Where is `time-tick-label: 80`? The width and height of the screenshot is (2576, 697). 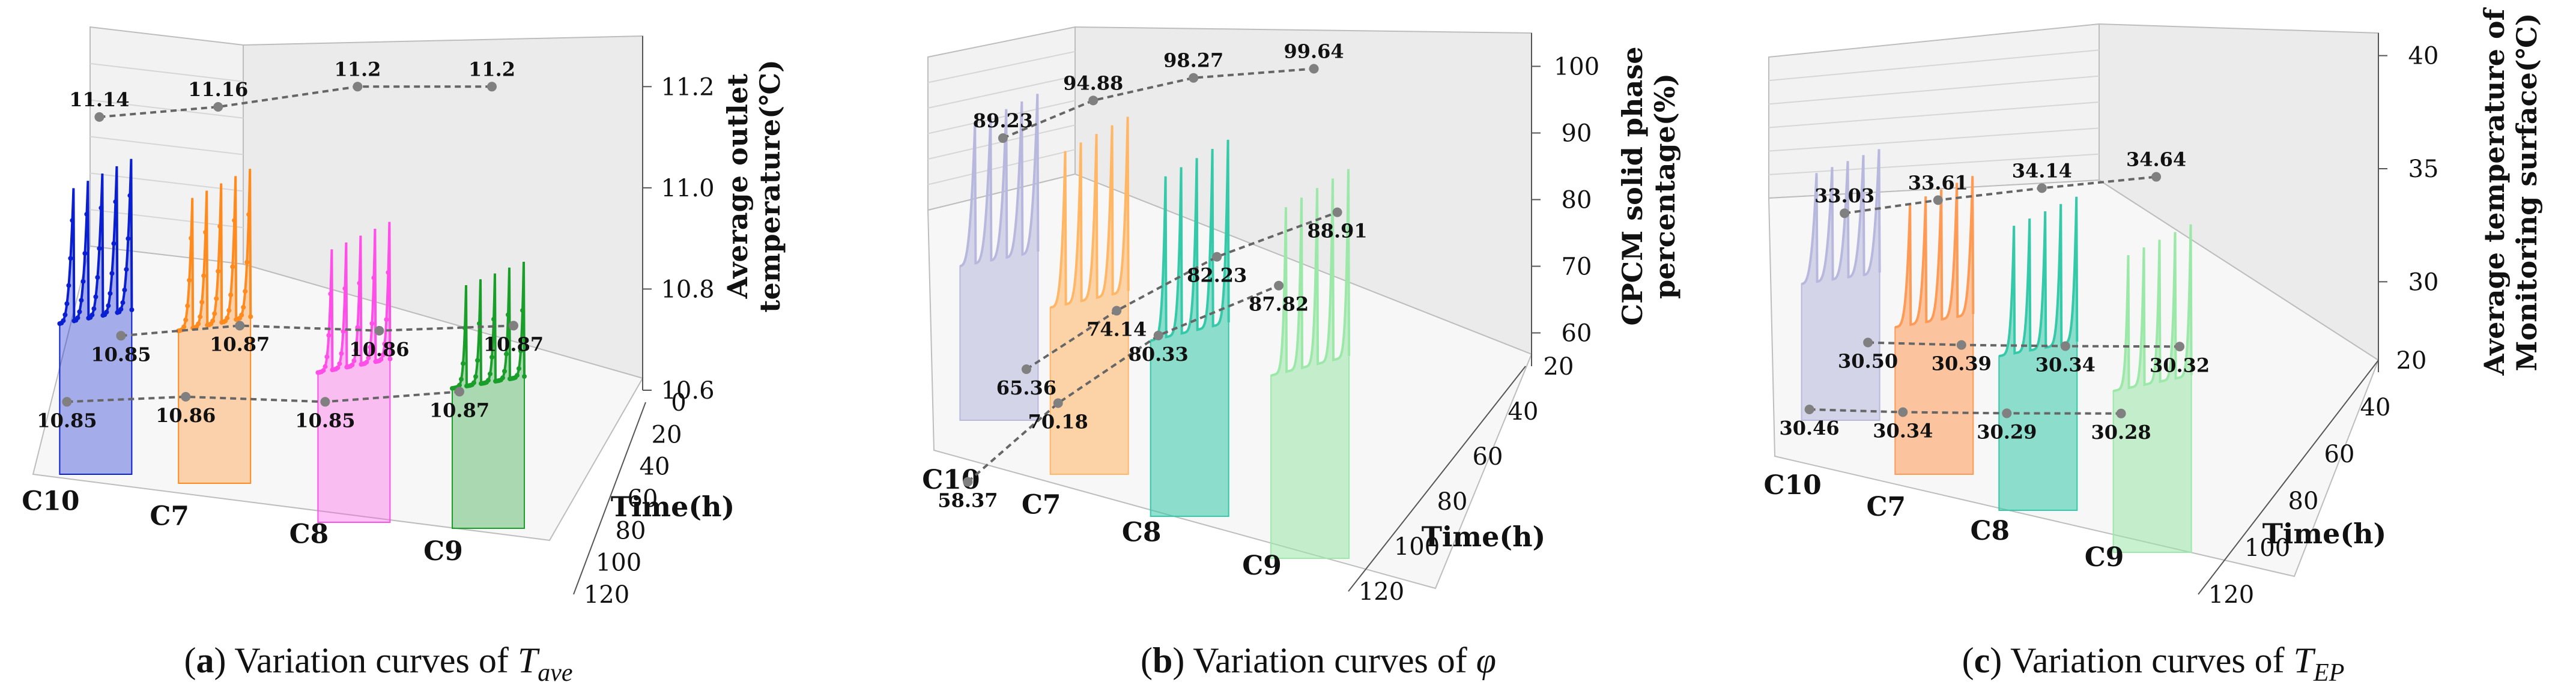 time-tick-label: 80 is located at coordinates (2303, 501).